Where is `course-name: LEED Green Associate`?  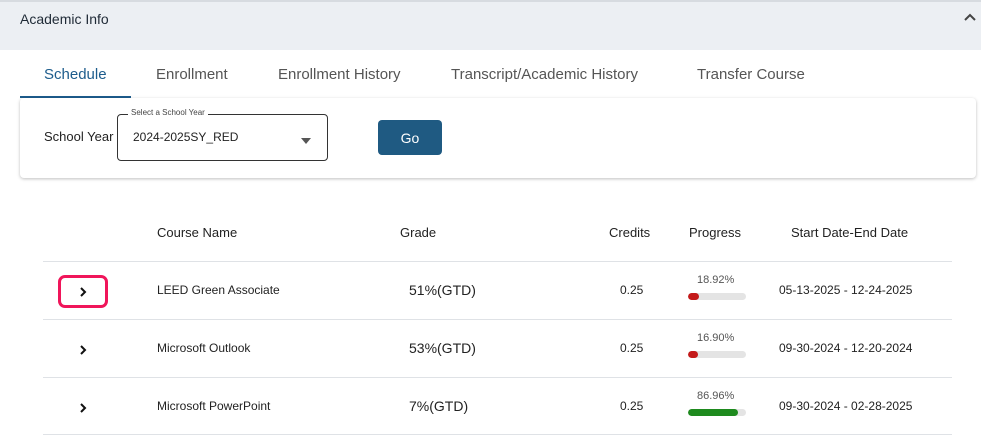 course-name: LEED Green Associate is located at coordinates (218, 290).